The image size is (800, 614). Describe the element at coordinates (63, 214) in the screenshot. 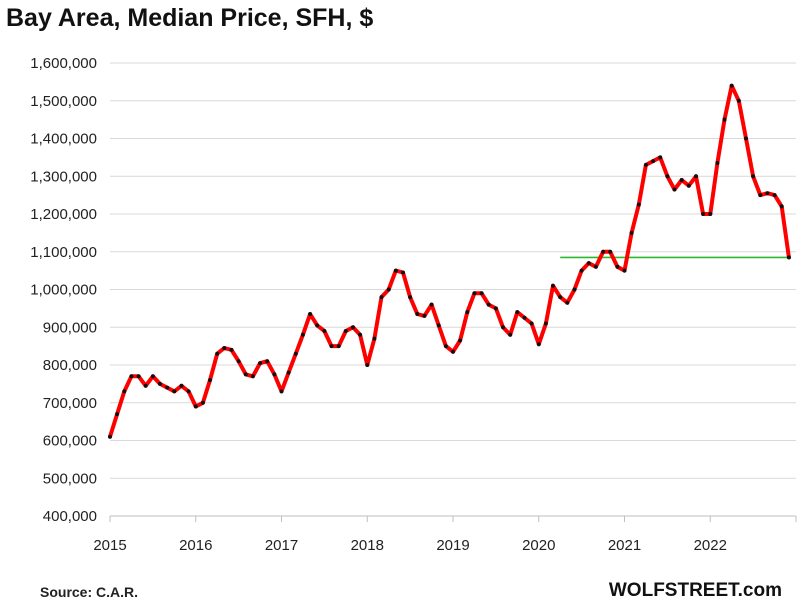

I see `y-tick-label: 1,200,000` at that location.